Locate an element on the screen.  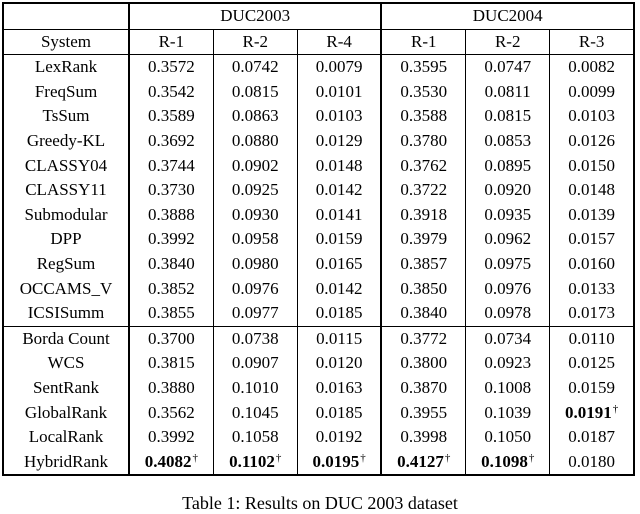
score-cell: 0.0853 is located at coordinates (507, 141).